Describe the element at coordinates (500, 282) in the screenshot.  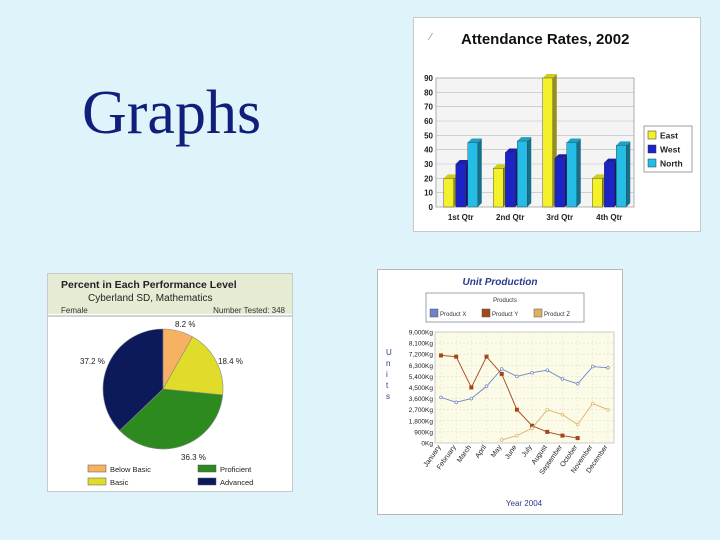
I see `line-chart-title: Unit Production` at that location.